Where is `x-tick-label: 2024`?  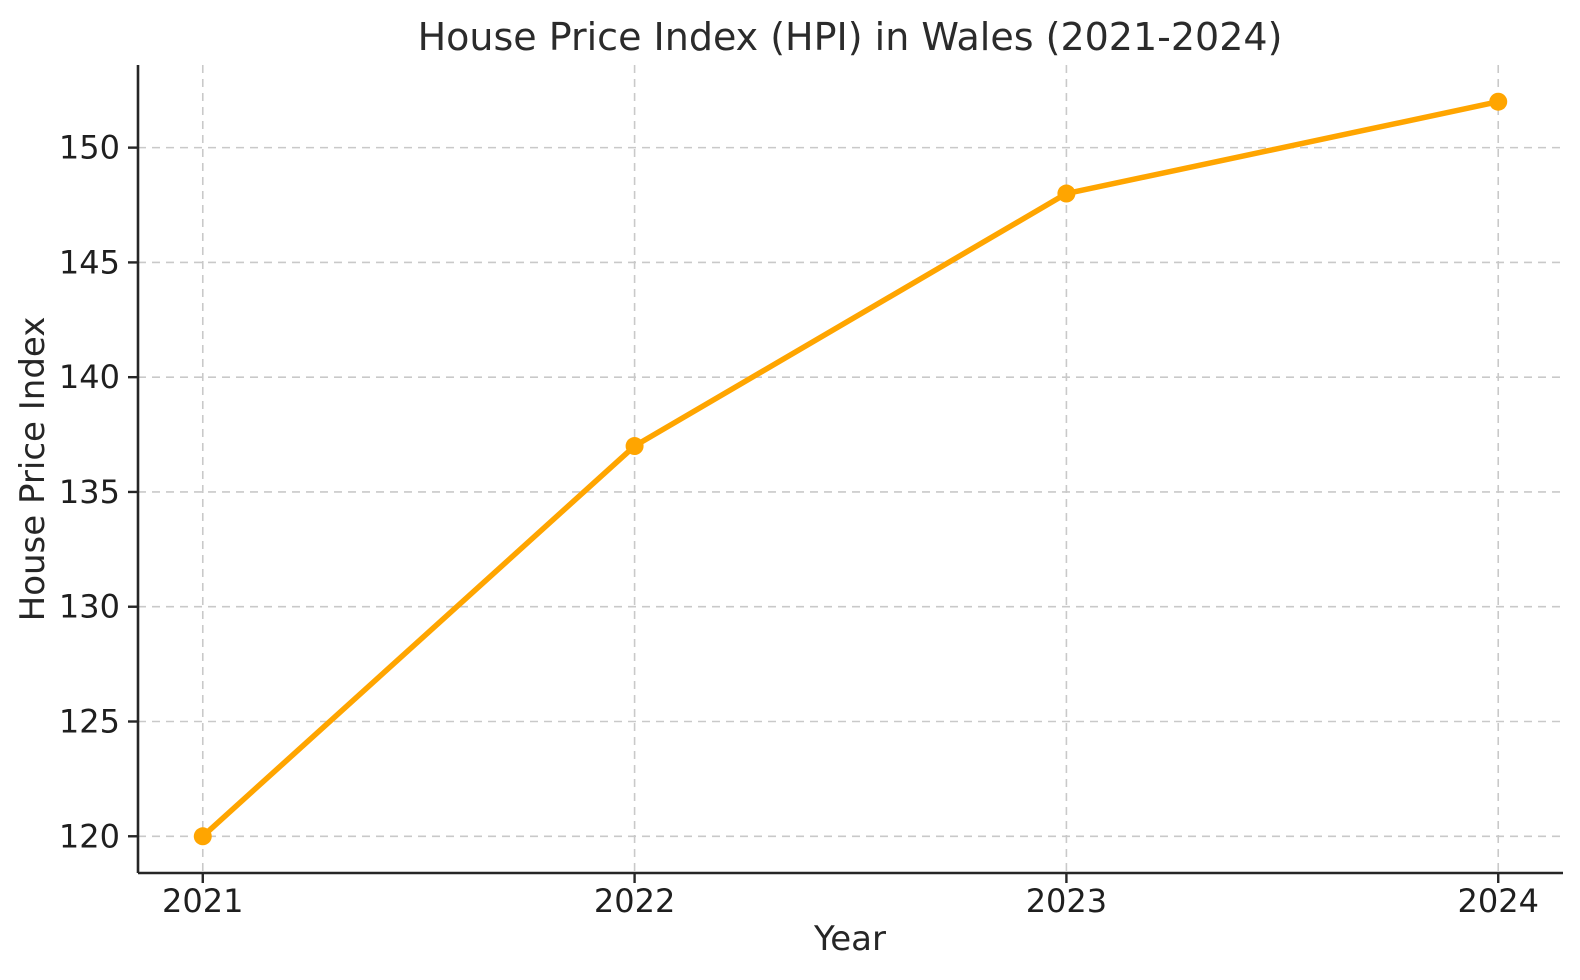 x-tick-label: 2024 is located at coordinates (1498, 901).